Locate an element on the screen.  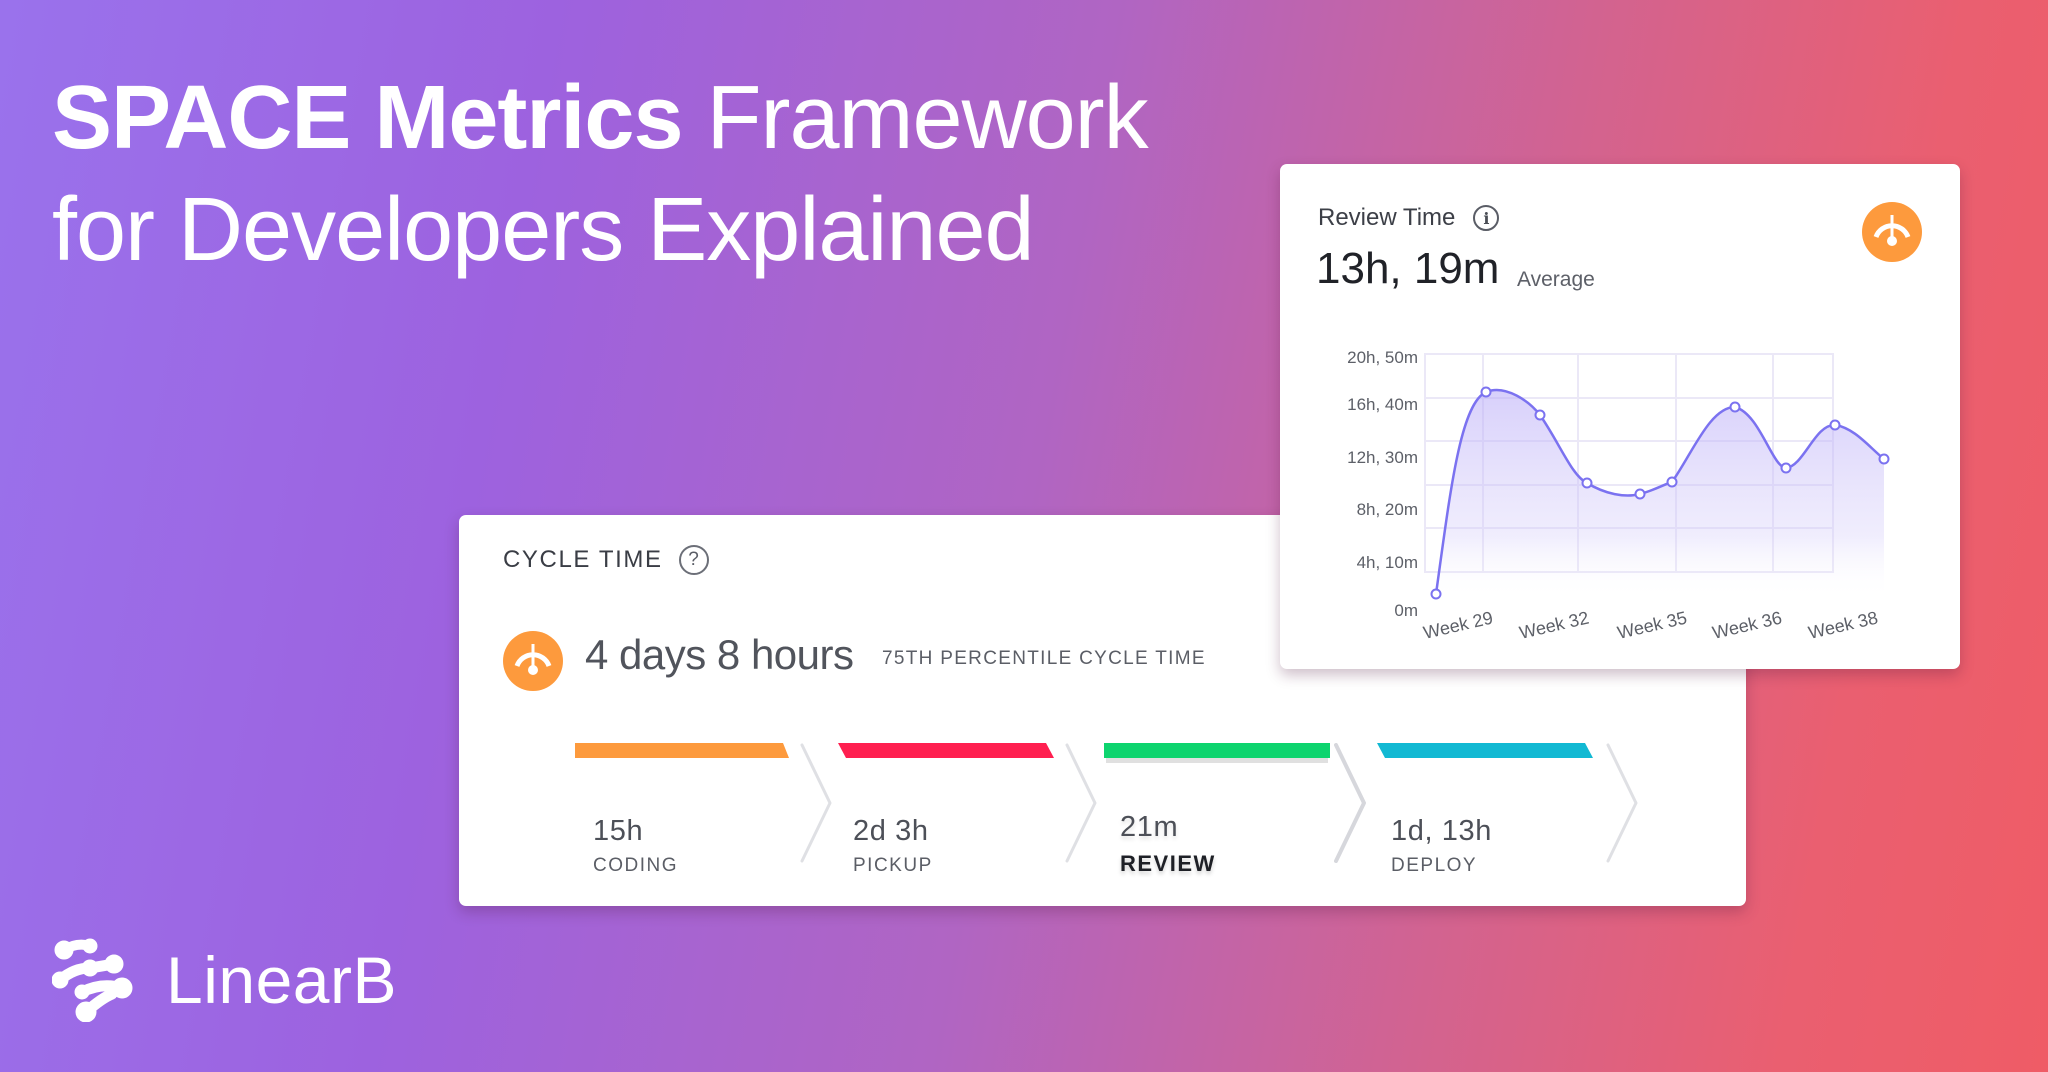
x-axis-ticks: Week 29 Week 32 Week 35 Week 36 Week 38 is located at coordinates (1650, 625).